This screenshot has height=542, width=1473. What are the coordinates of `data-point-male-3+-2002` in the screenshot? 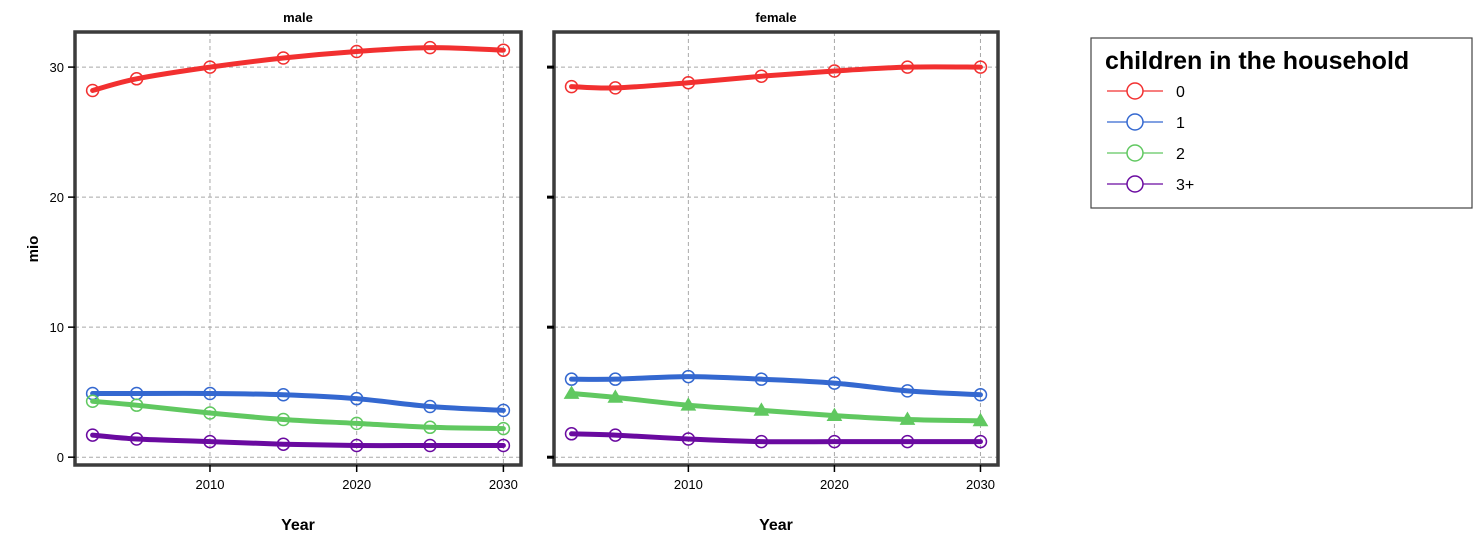 It's located at (92, 435).